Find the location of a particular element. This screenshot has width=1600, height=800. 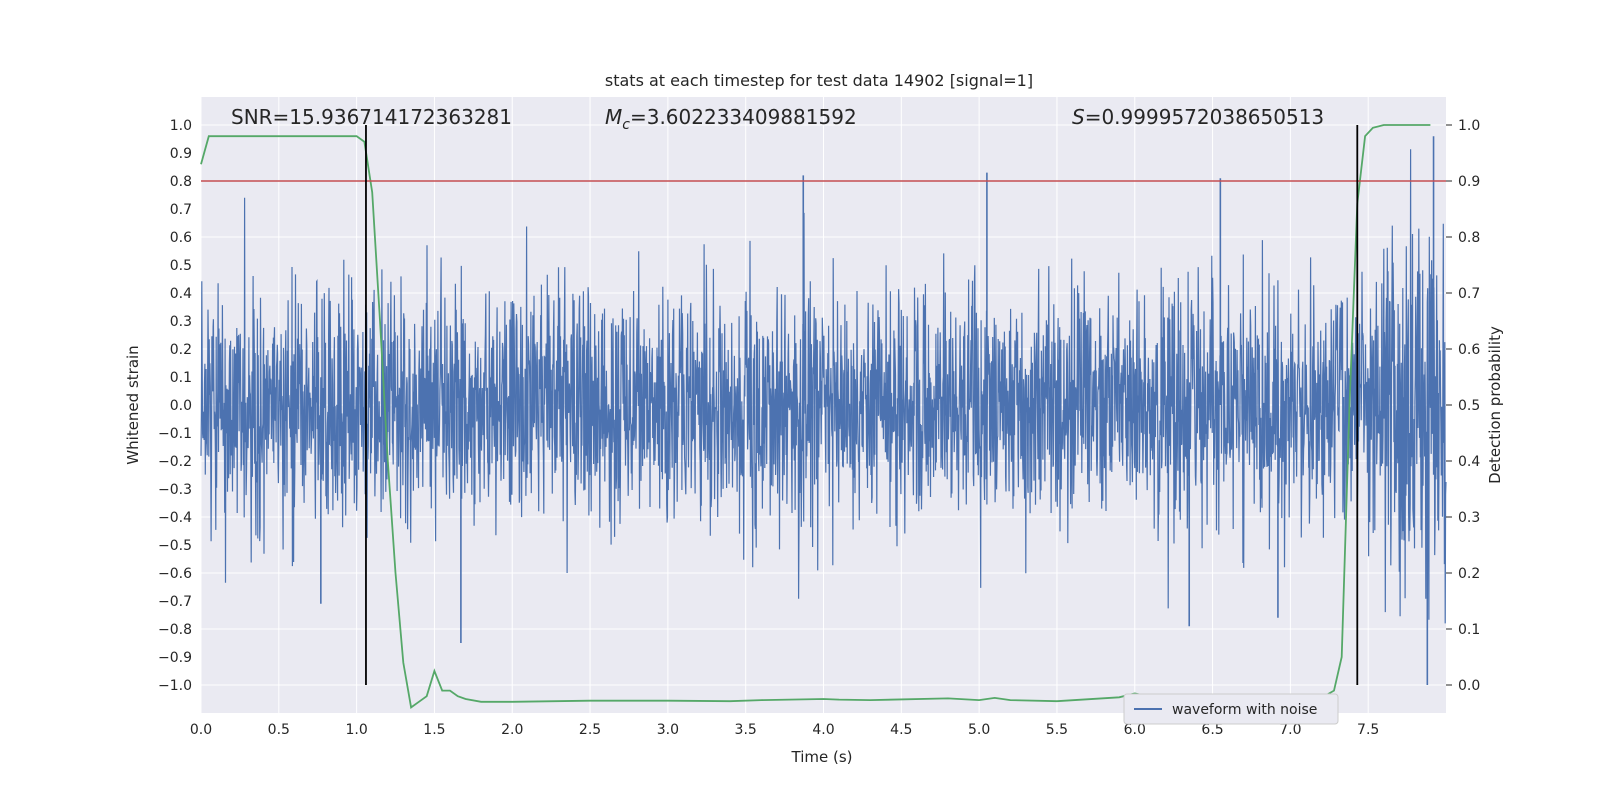

y-tick-label: −0.8 is located at coordinates (175, 630).